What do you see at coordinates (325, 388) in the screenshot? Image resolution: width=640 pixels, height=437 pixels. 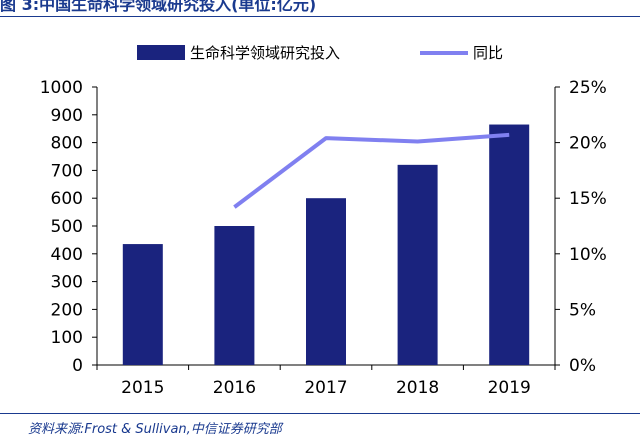 I see `x-tick-label: 2017` at bounding box center [325, 388].